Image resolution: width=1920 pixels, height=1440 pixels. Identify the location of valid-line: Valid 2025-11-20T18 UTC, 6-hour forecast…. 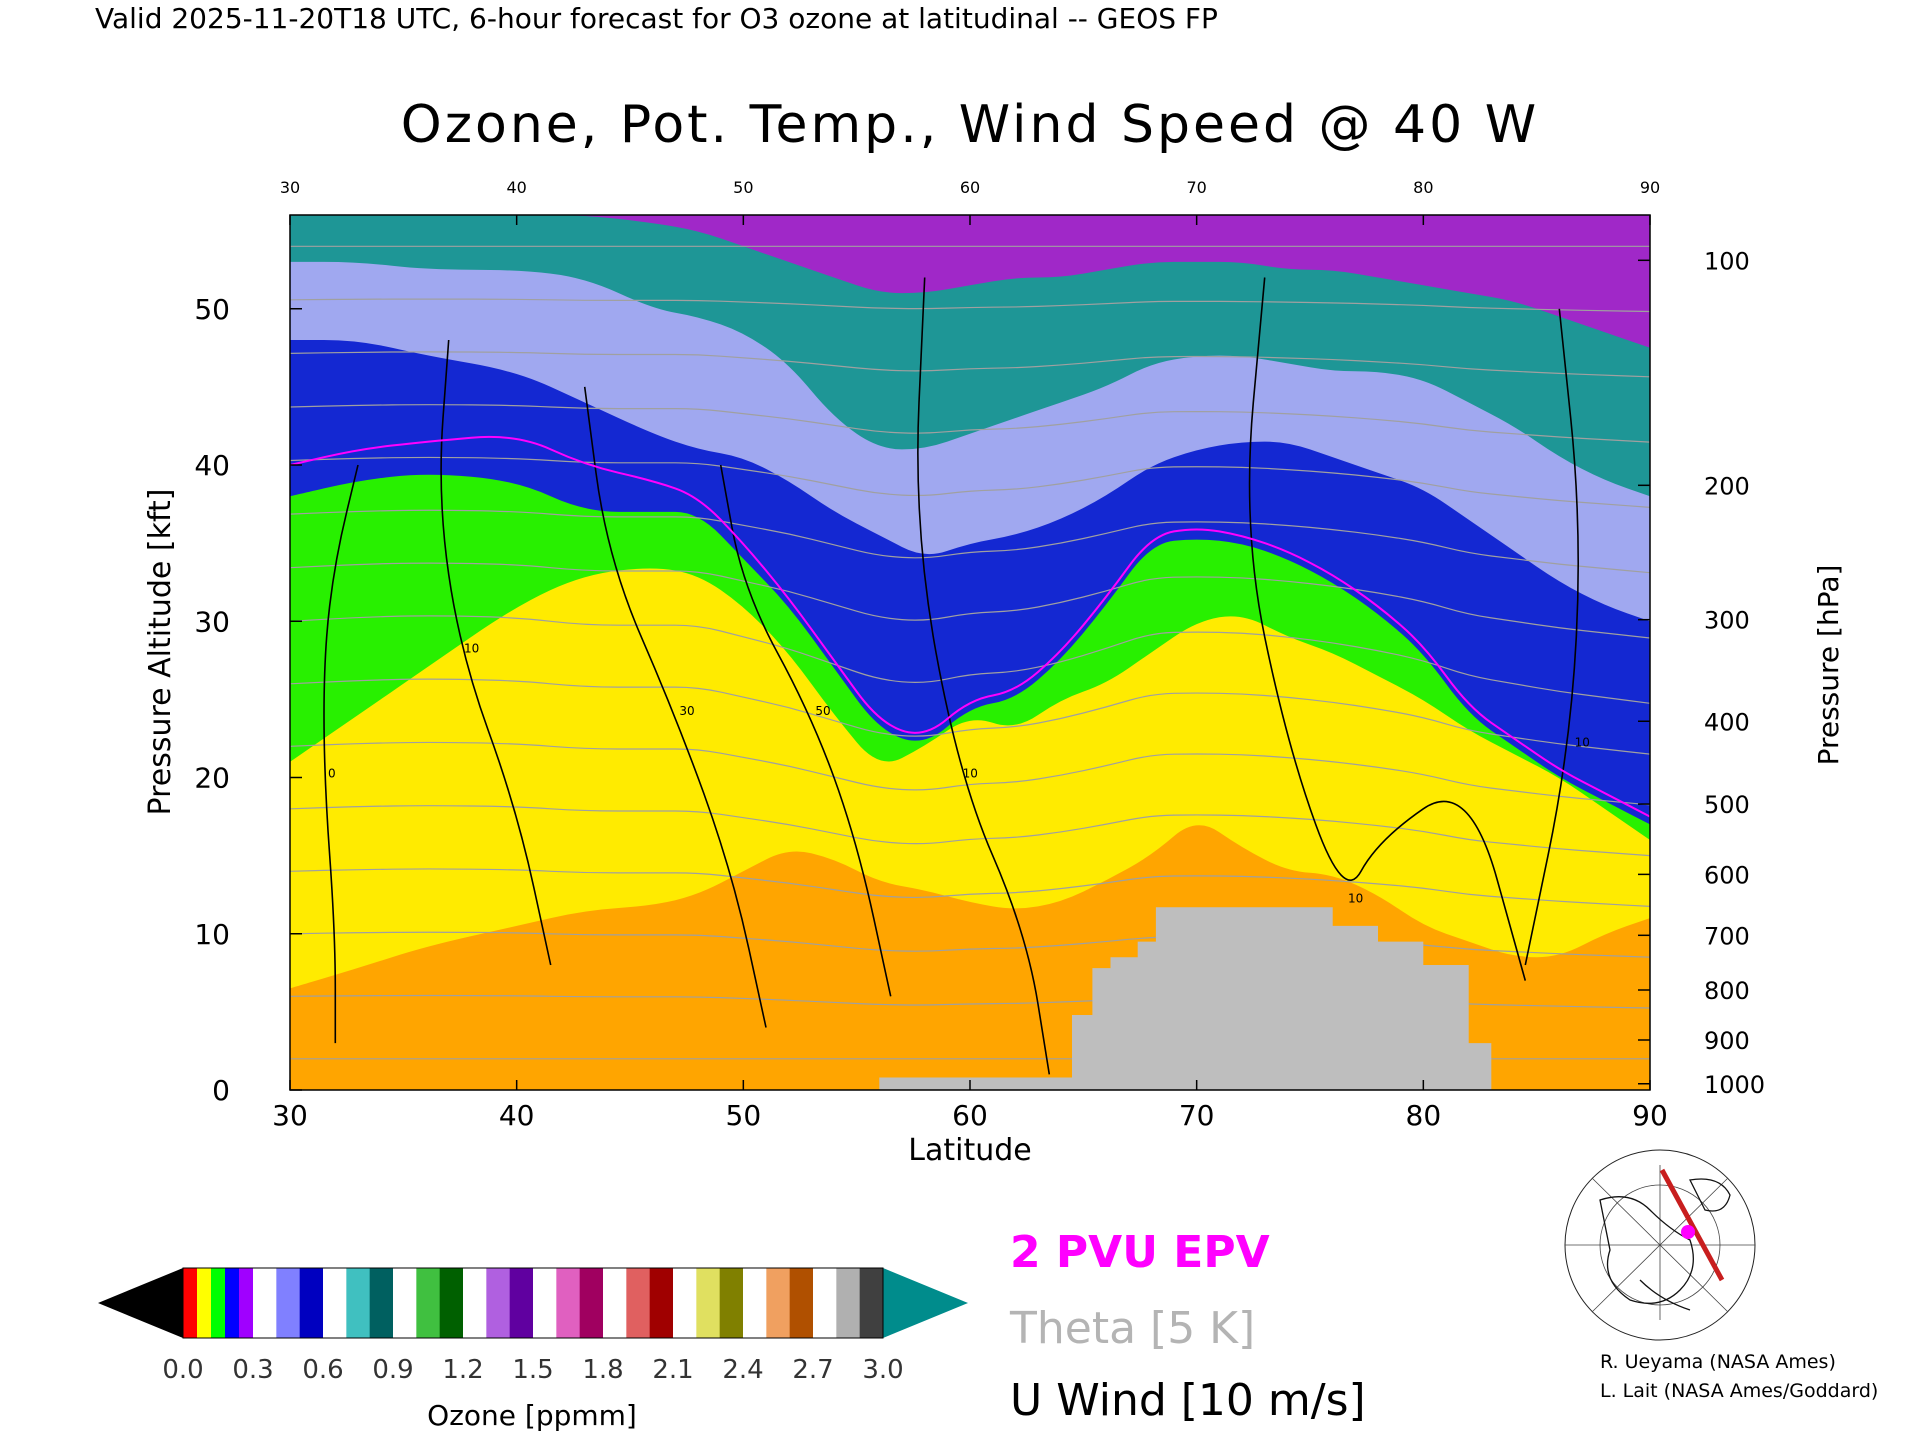
(656, 18).